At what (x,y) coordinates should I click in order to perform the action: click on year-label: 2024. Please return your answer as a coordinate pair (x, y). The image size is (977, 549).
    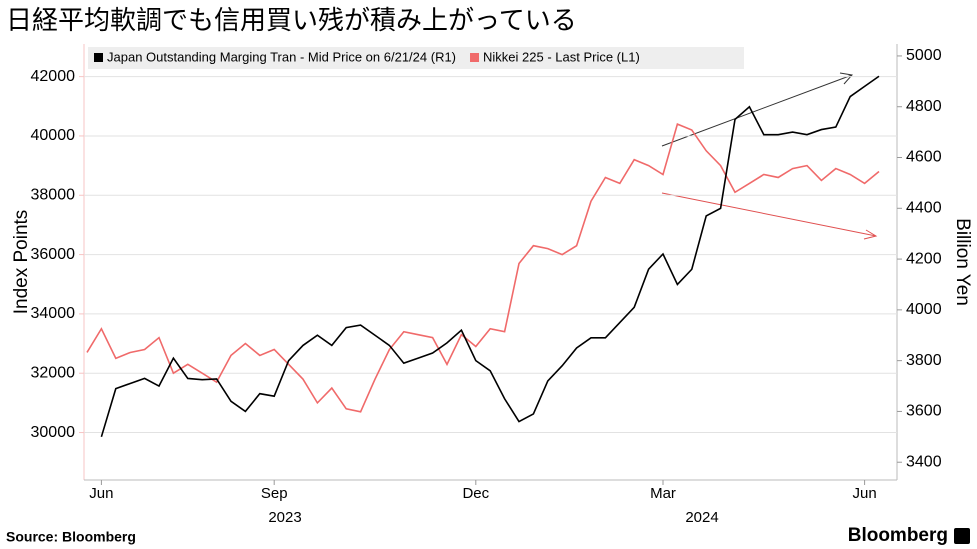
    Looking at the image, I should click on (701, 517).